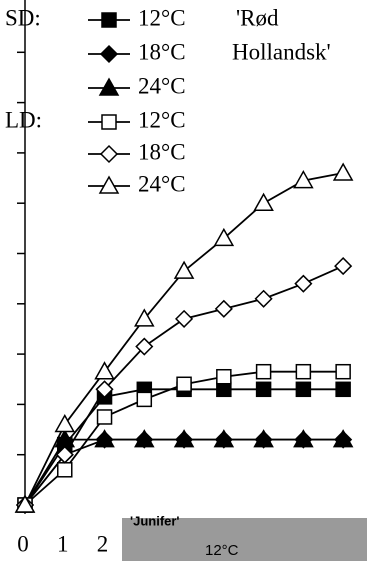 This screenshot has width=367, height=561. Describe the element at coordinates (281, 51) in the screenshot. I see `annotation: Hollandsk'` at that location.